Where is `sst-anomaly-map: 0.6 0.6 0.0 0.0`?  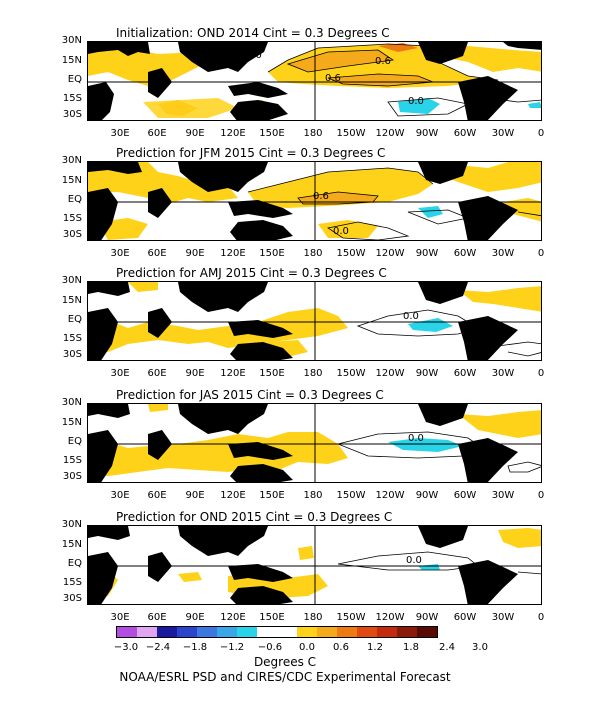 sst-anomaly-map: 0.6 0.6 0.0 0.0 is located at coordinates (314, 81).